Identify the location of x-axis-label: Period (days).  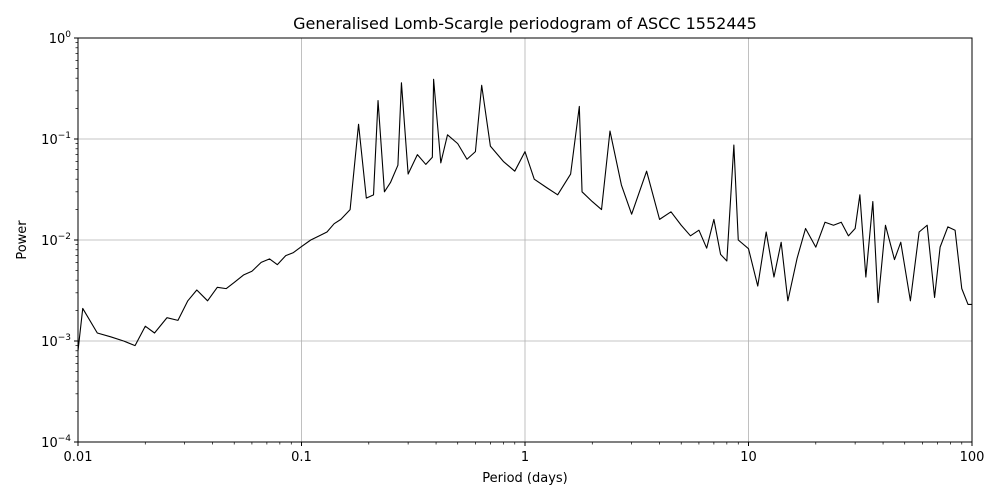
(525, 478).